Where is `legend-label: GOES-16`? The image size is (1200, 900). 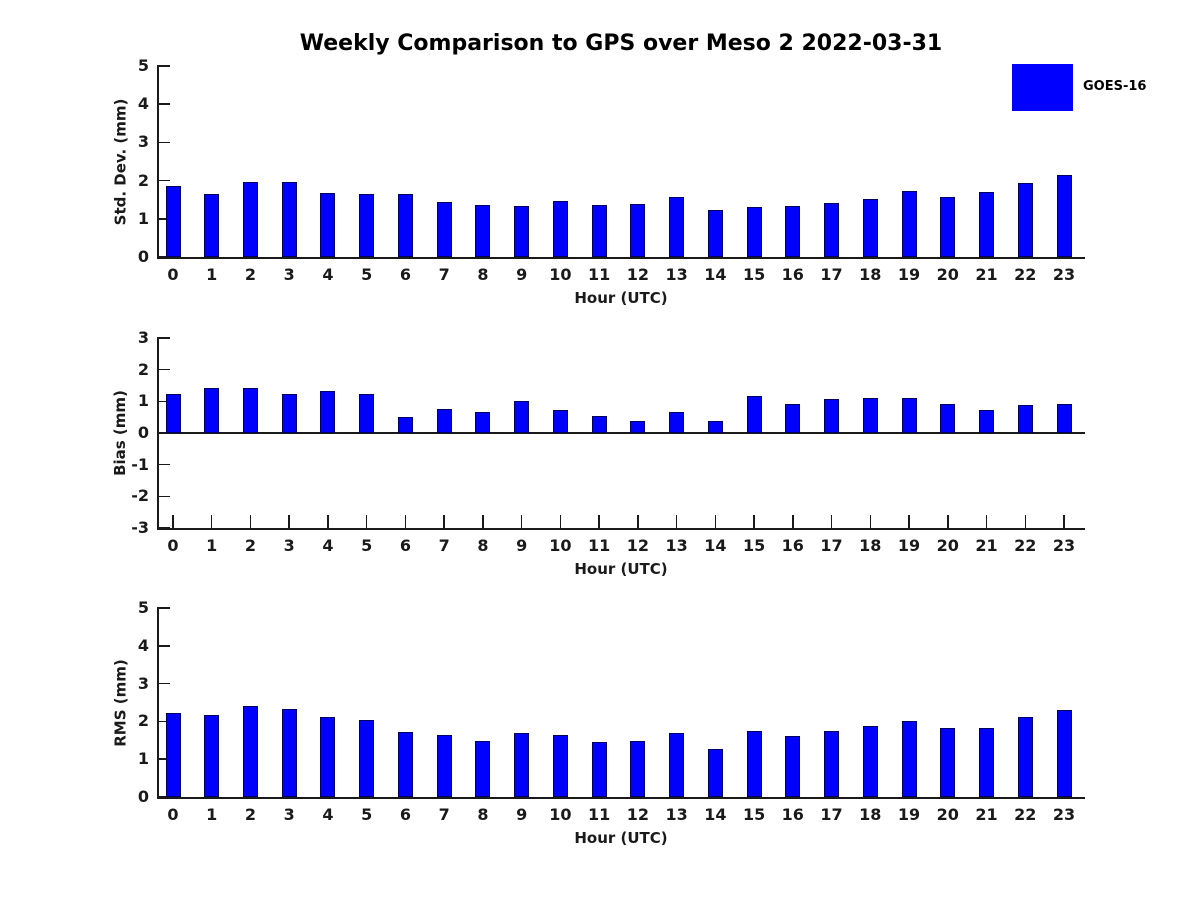
legend-label: GOES-16 is located at coordinates (1115, 86).